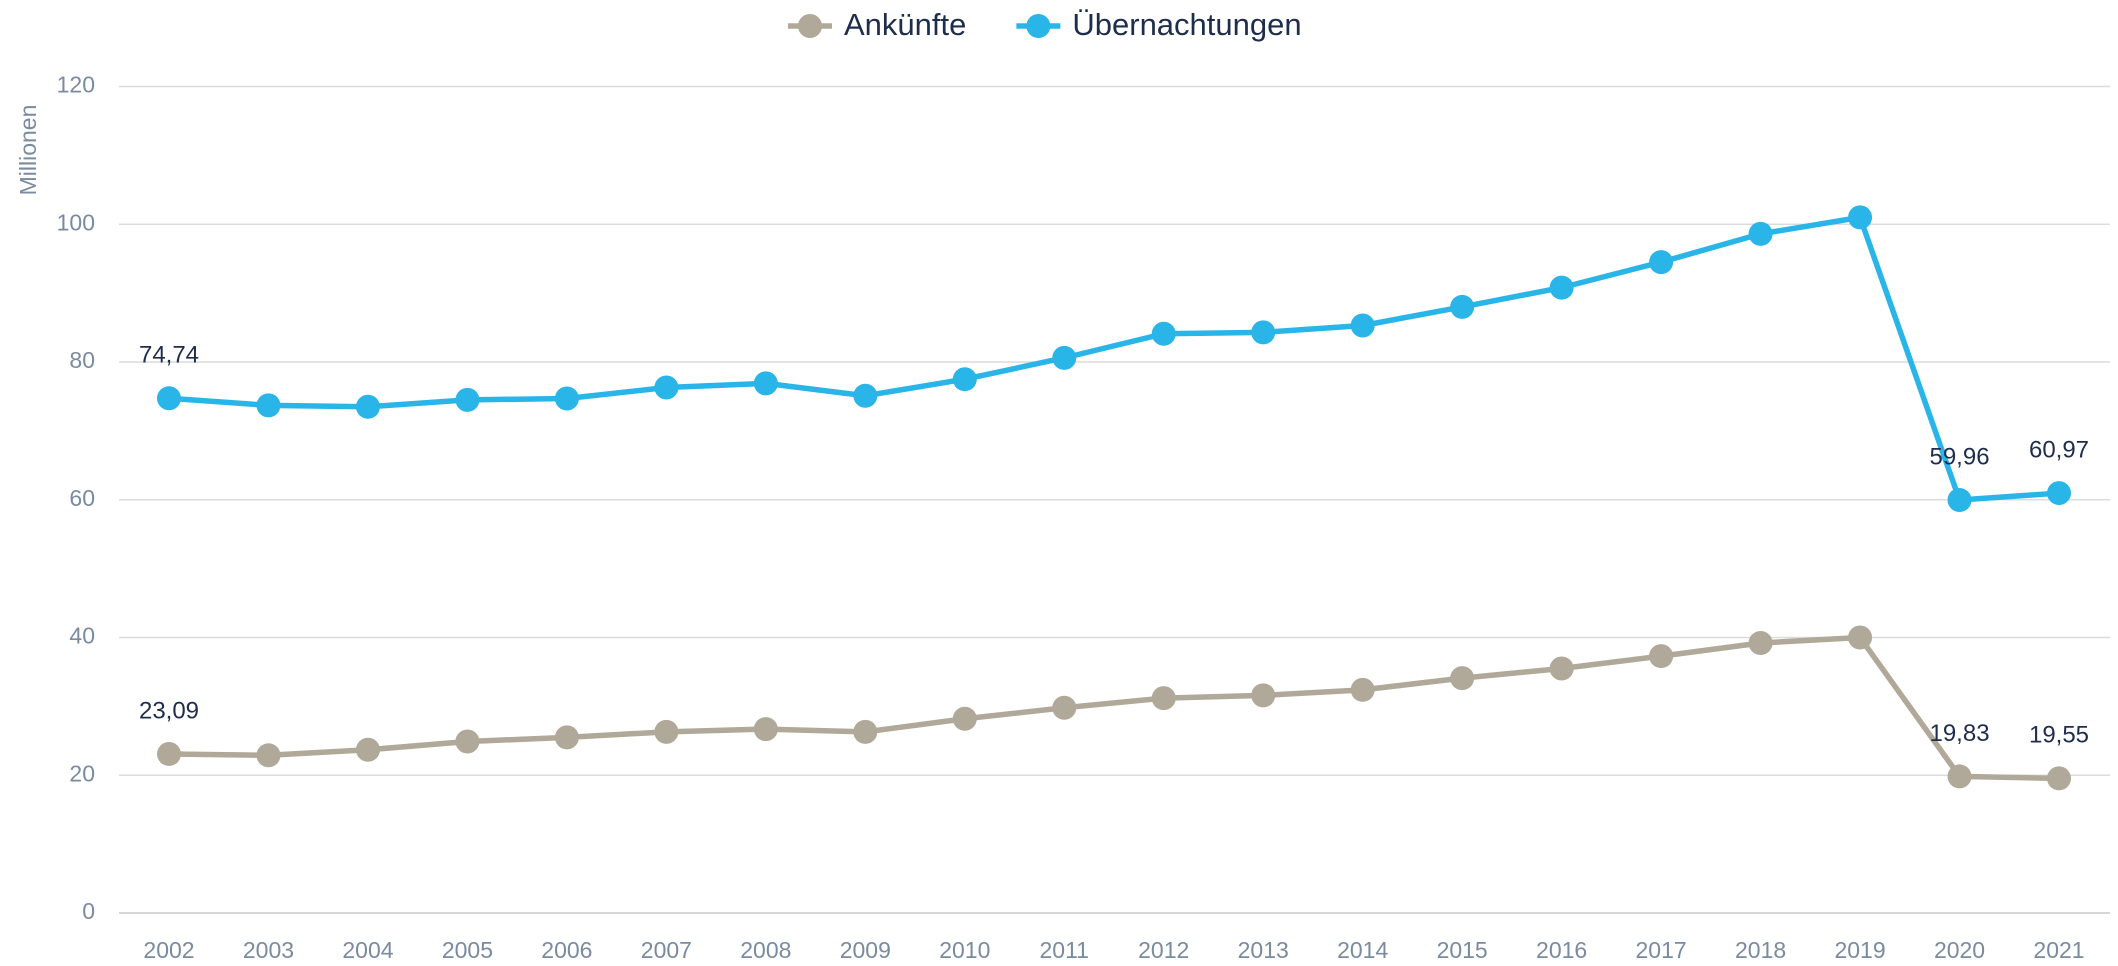 This screenshot has height=966, width=2118. I want to click on legend-item: Ankünfte, so click(877, 24).